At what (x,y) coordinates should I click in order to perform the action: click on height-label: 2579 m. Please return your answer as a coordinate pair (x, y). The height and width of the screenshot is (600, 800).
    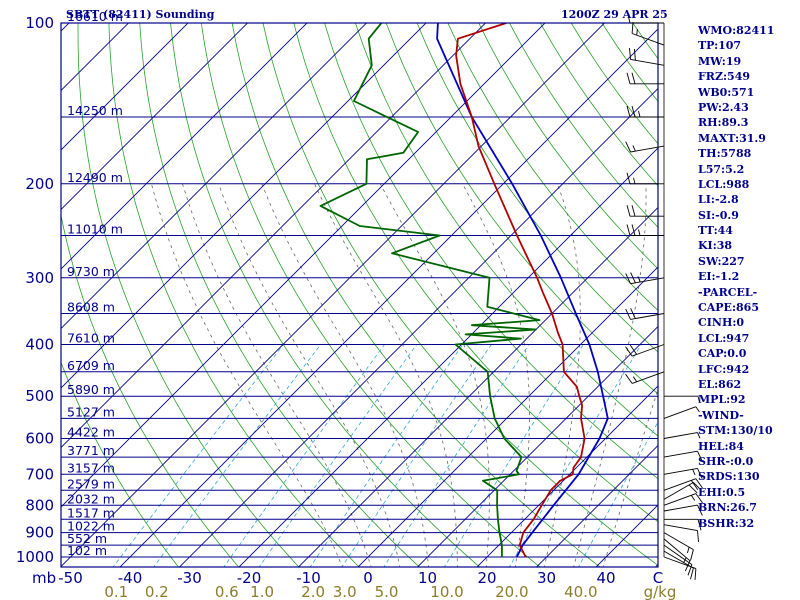
    Looking at the image, I should click on (91, 483).